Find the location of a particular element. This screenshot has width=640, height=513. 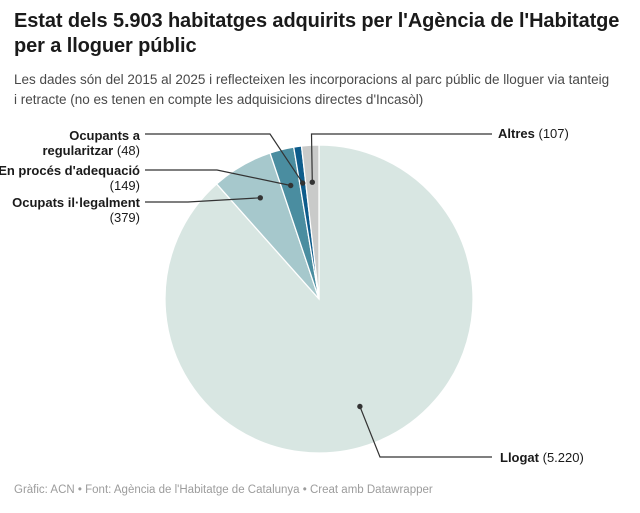

callout-dot-en-proces-d-adequacio is located at coordinates (291, 185).